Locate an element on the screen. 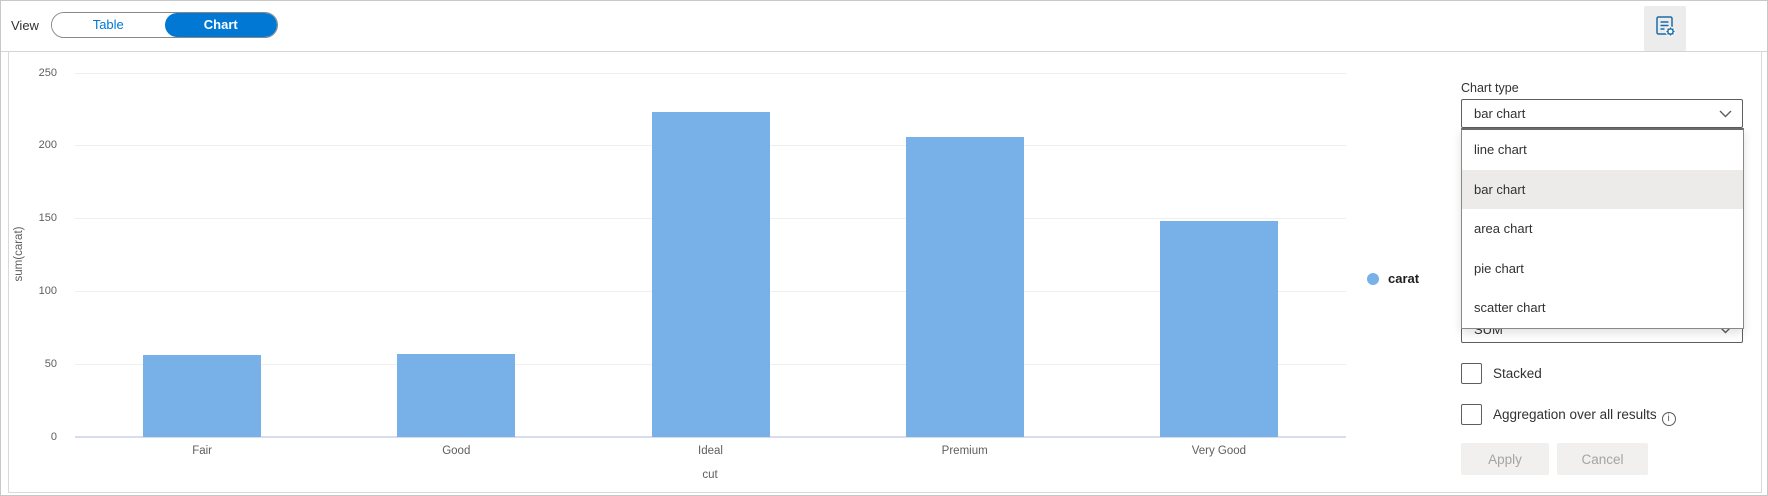 This screenshot has height=496, width=1768. y-tick-label: 0 is located at coordinates (53, 437).